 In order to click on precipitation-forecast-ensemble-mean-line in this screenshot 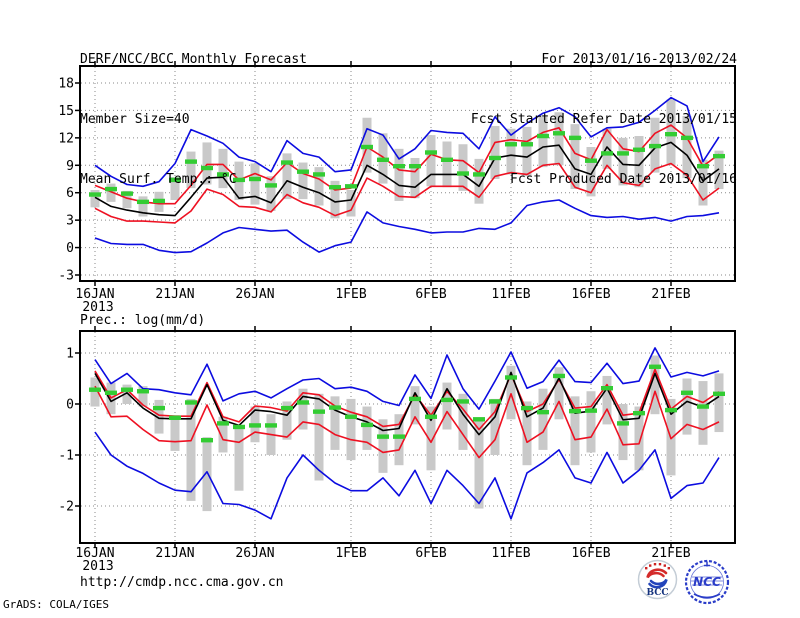, I will do `click(407, 403)`.